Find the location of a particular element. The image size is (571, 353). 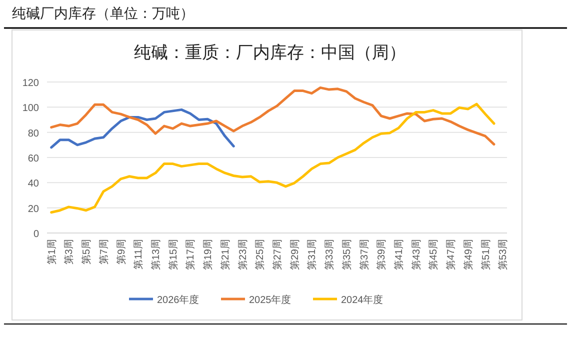

x-tick-label: 第39周 is located at coordinates (382, 254).